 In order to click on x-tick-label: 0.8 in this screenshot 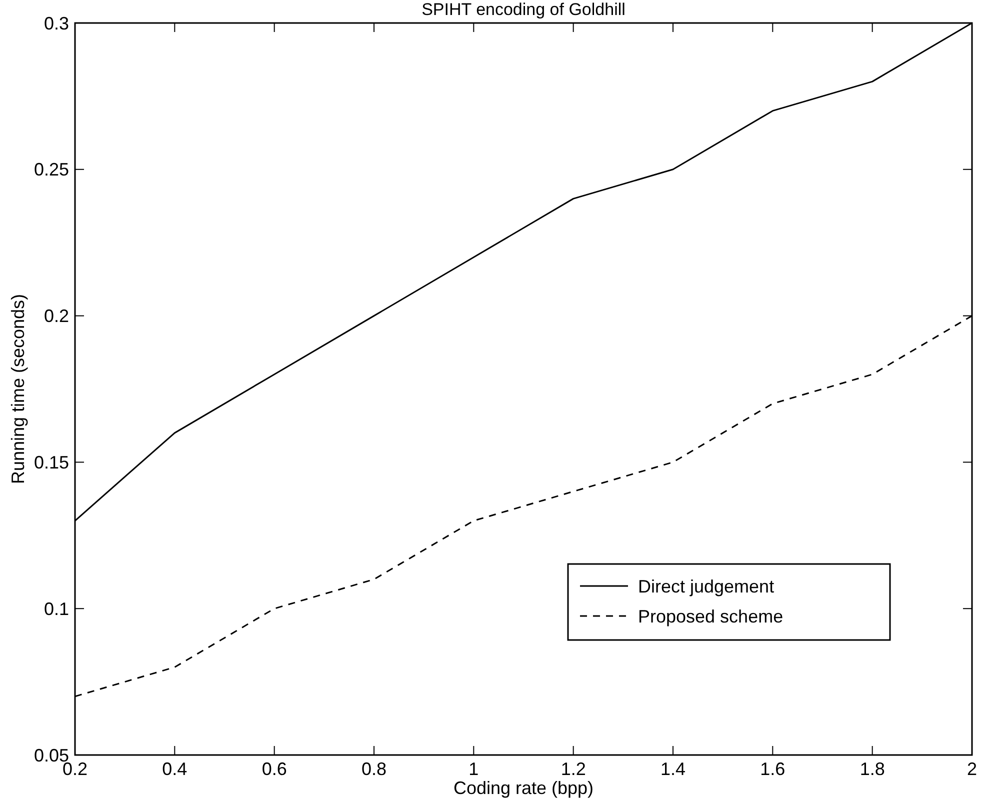, I will do `click(374, 769)`.